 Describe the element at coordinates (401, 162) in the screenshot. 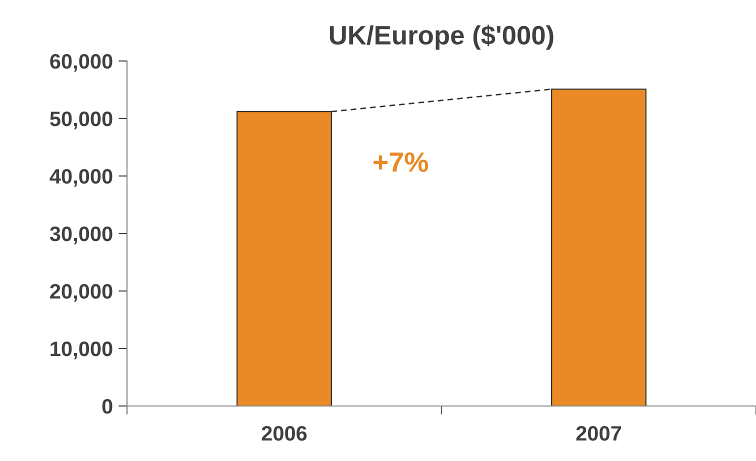

I see `annotation: +7%` at that location.